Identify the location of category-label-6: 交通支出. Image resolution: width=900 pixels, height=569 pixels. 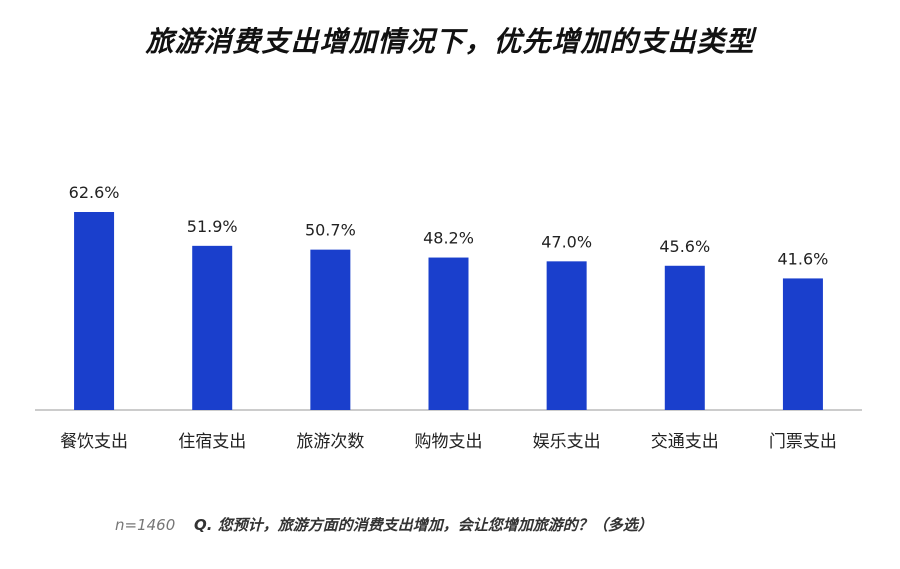
(685, 442).